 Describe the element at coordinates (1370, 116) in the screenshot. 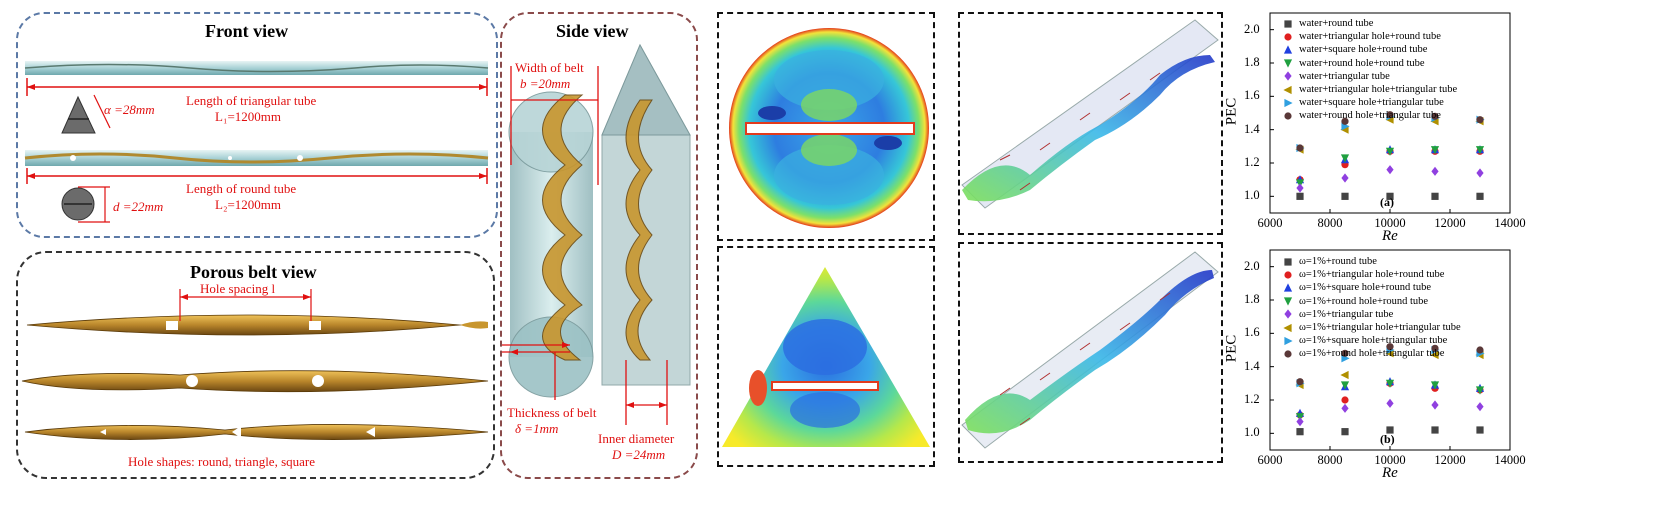

I see `legend-label: water+round hole+triangular tube` at that location.